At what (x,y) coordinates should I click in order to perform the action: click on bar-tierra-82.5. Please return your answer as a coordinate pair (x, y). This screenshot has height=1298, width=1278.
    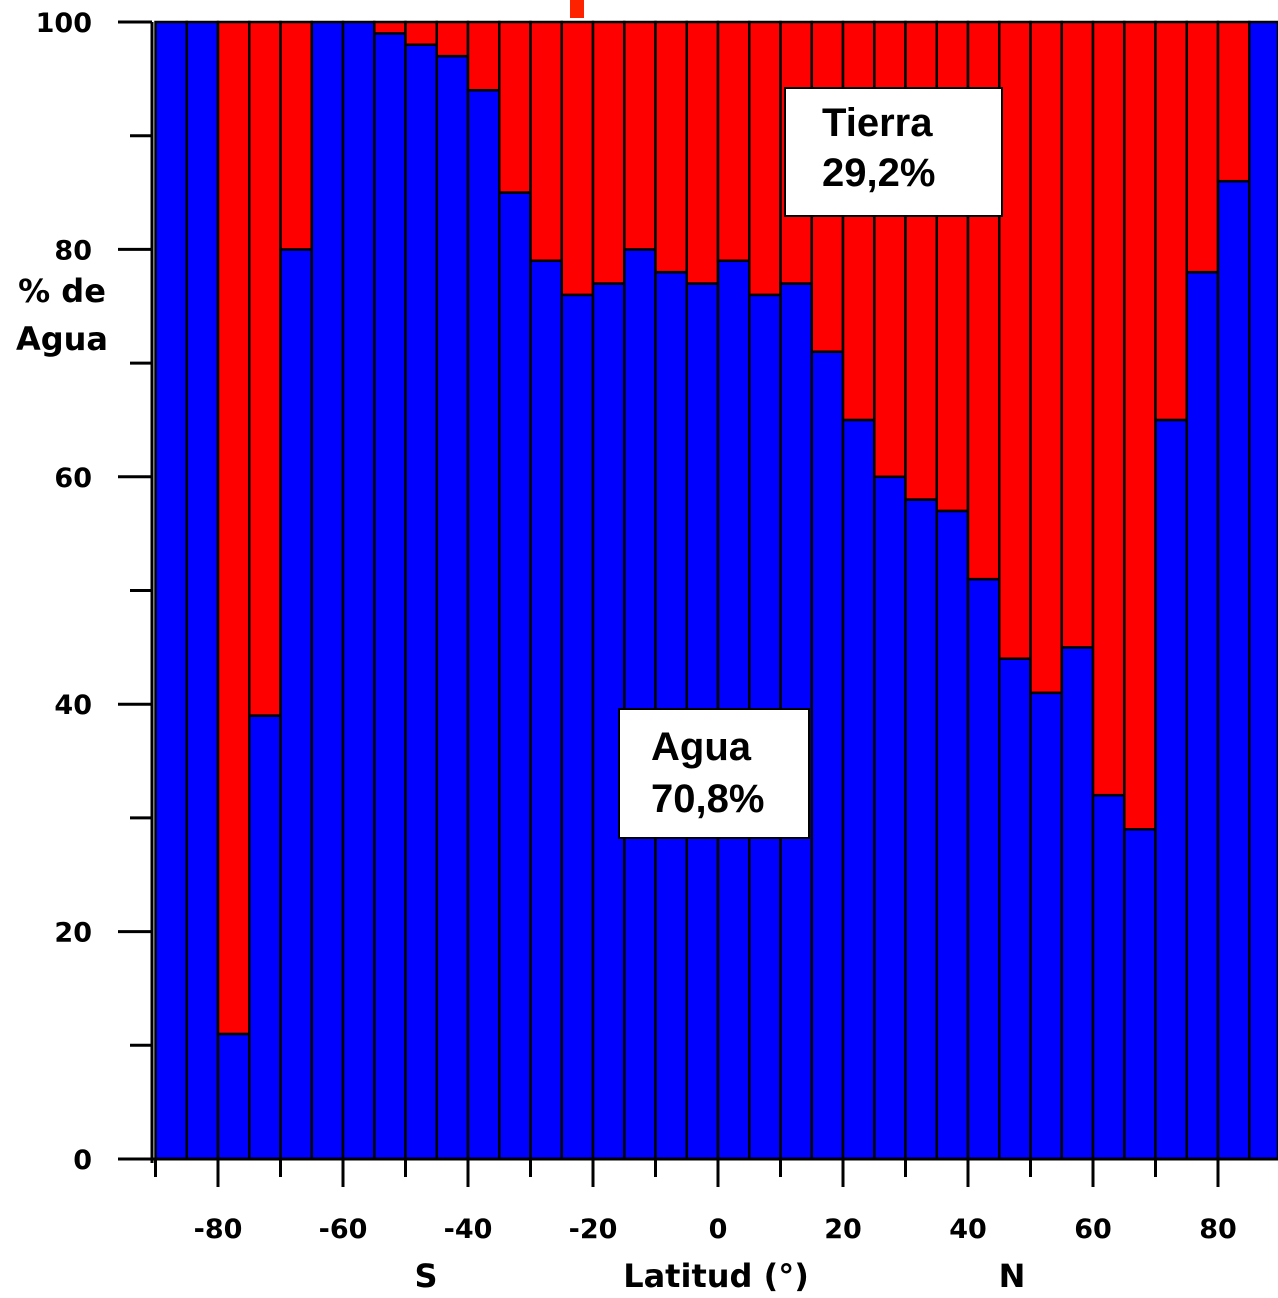
    Looking at the image, I should click on (1233, 101).